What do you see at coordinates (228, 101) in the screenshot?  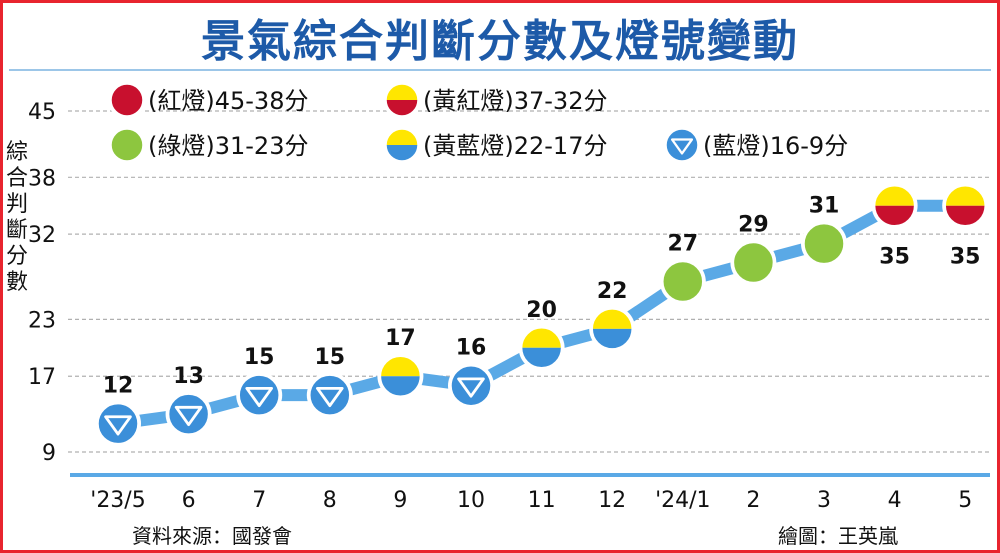 I see `legend-label: (紅燈)45-38分` at bounding box center [228, 101].